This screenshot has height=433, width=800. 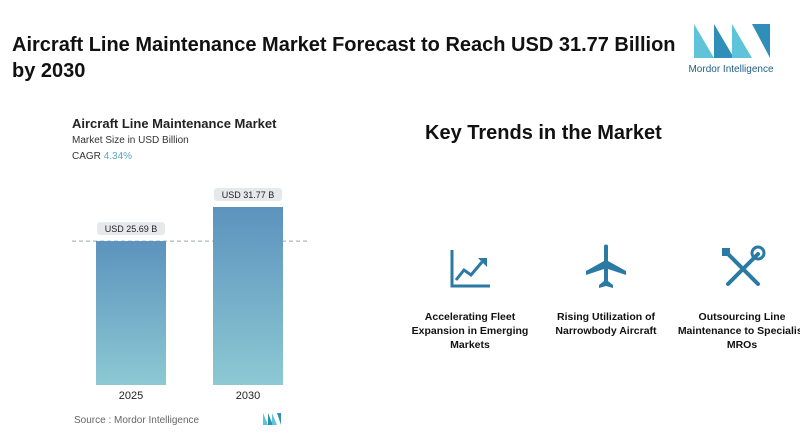 I want to click on rising-chart-icon, so click(x=470, y=269).